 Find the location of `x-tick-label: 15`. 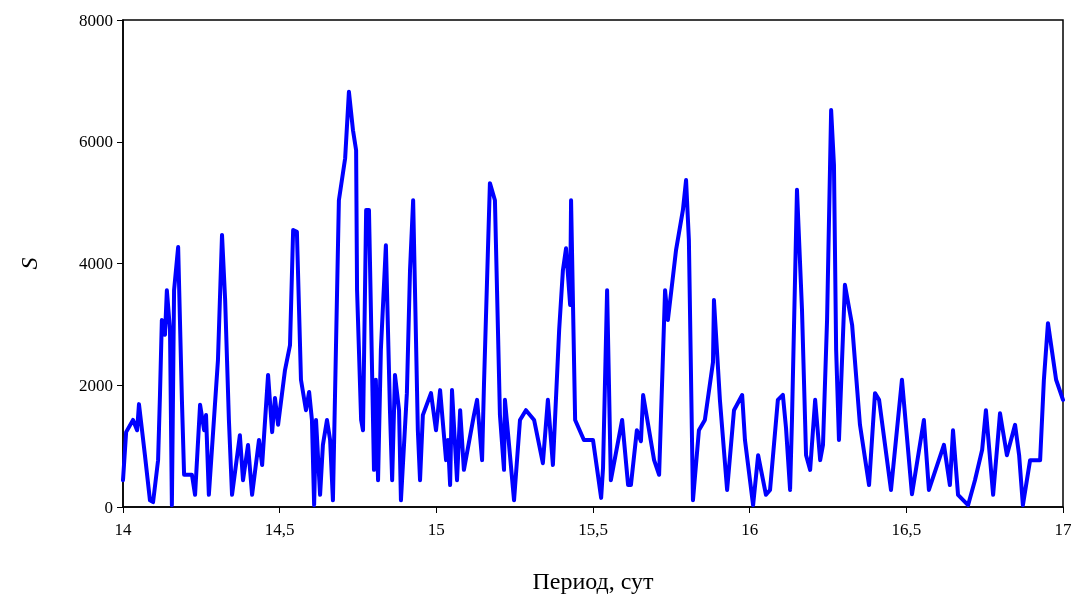

x-tick-label: 15 is located at coordinates (436, 529).